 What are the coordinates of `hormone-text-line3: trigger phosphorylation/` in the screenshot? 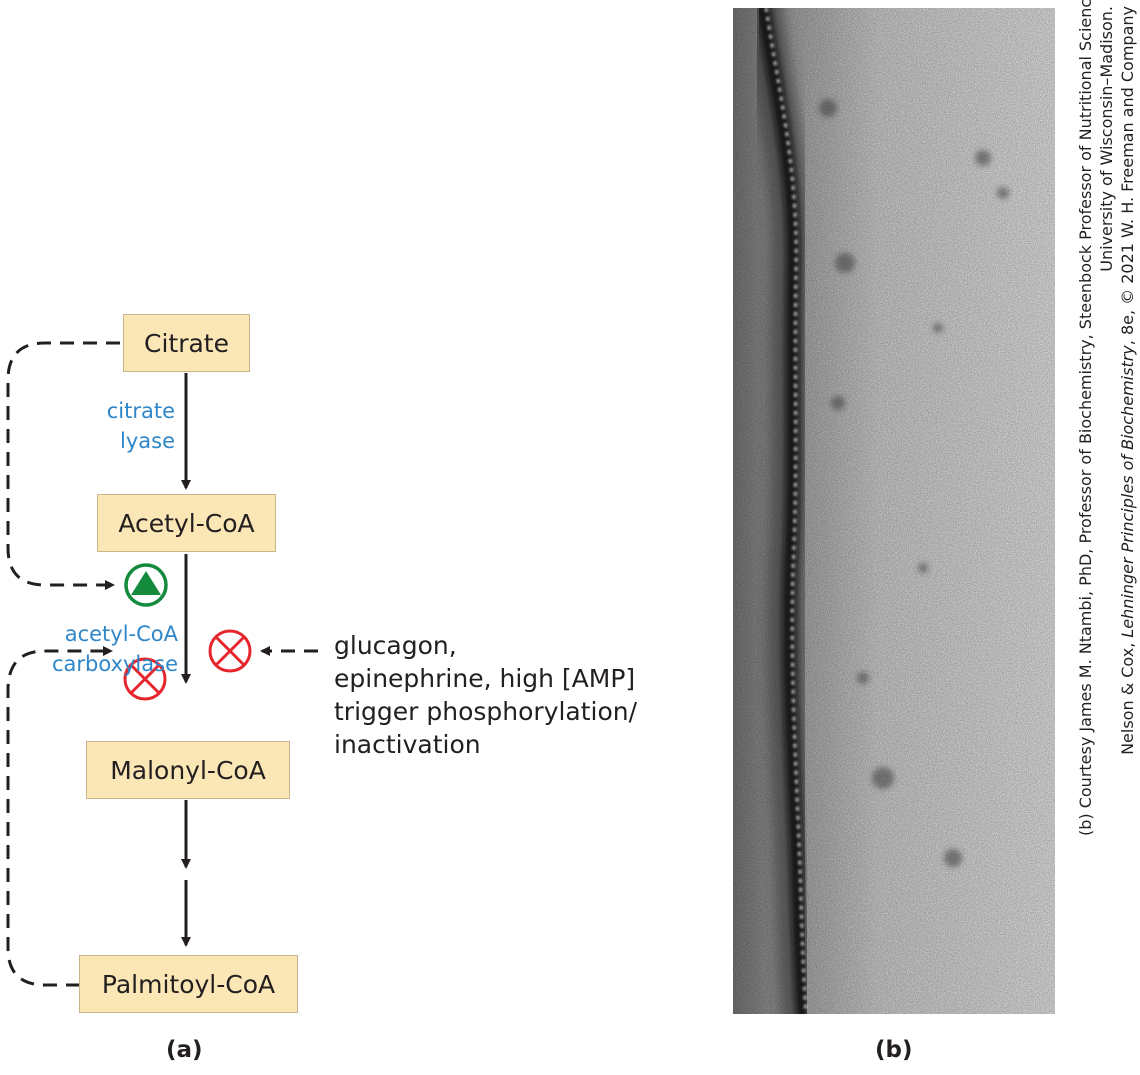 It's located at (486, 711).